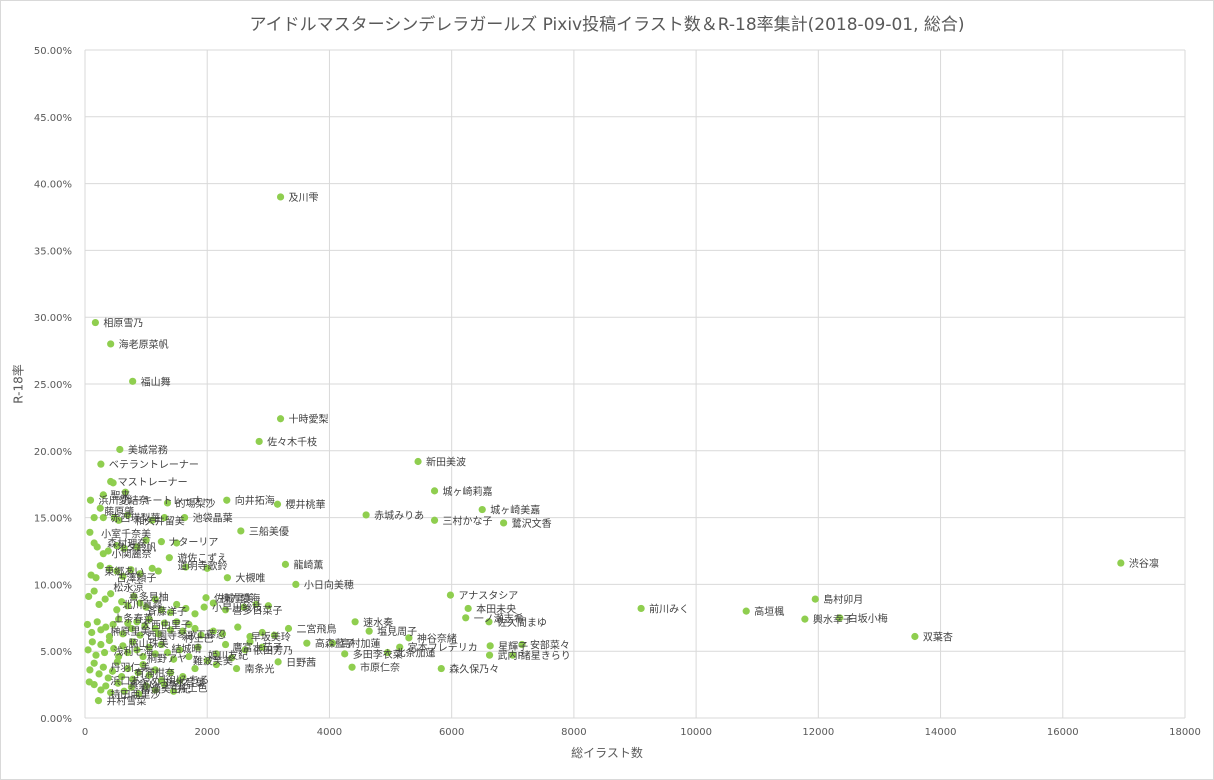  Describe the element at coordinates (213, 518) in the screenshot. I see `point-label: 池袋晶葉` at that location.